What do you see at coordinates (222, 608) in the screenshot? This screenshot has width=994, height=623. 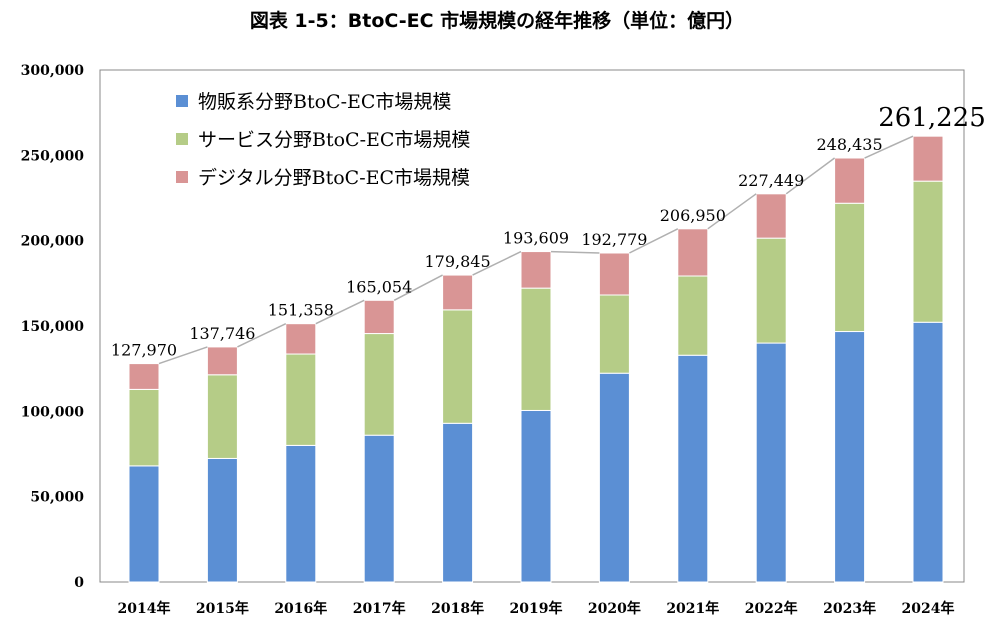 I see `x-tick-label: 2015年` at bounding box center [222, 608].